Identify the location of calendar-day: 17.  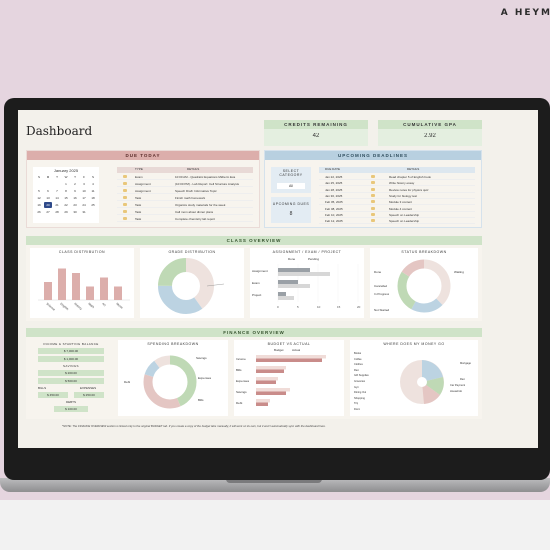
(84, 198).